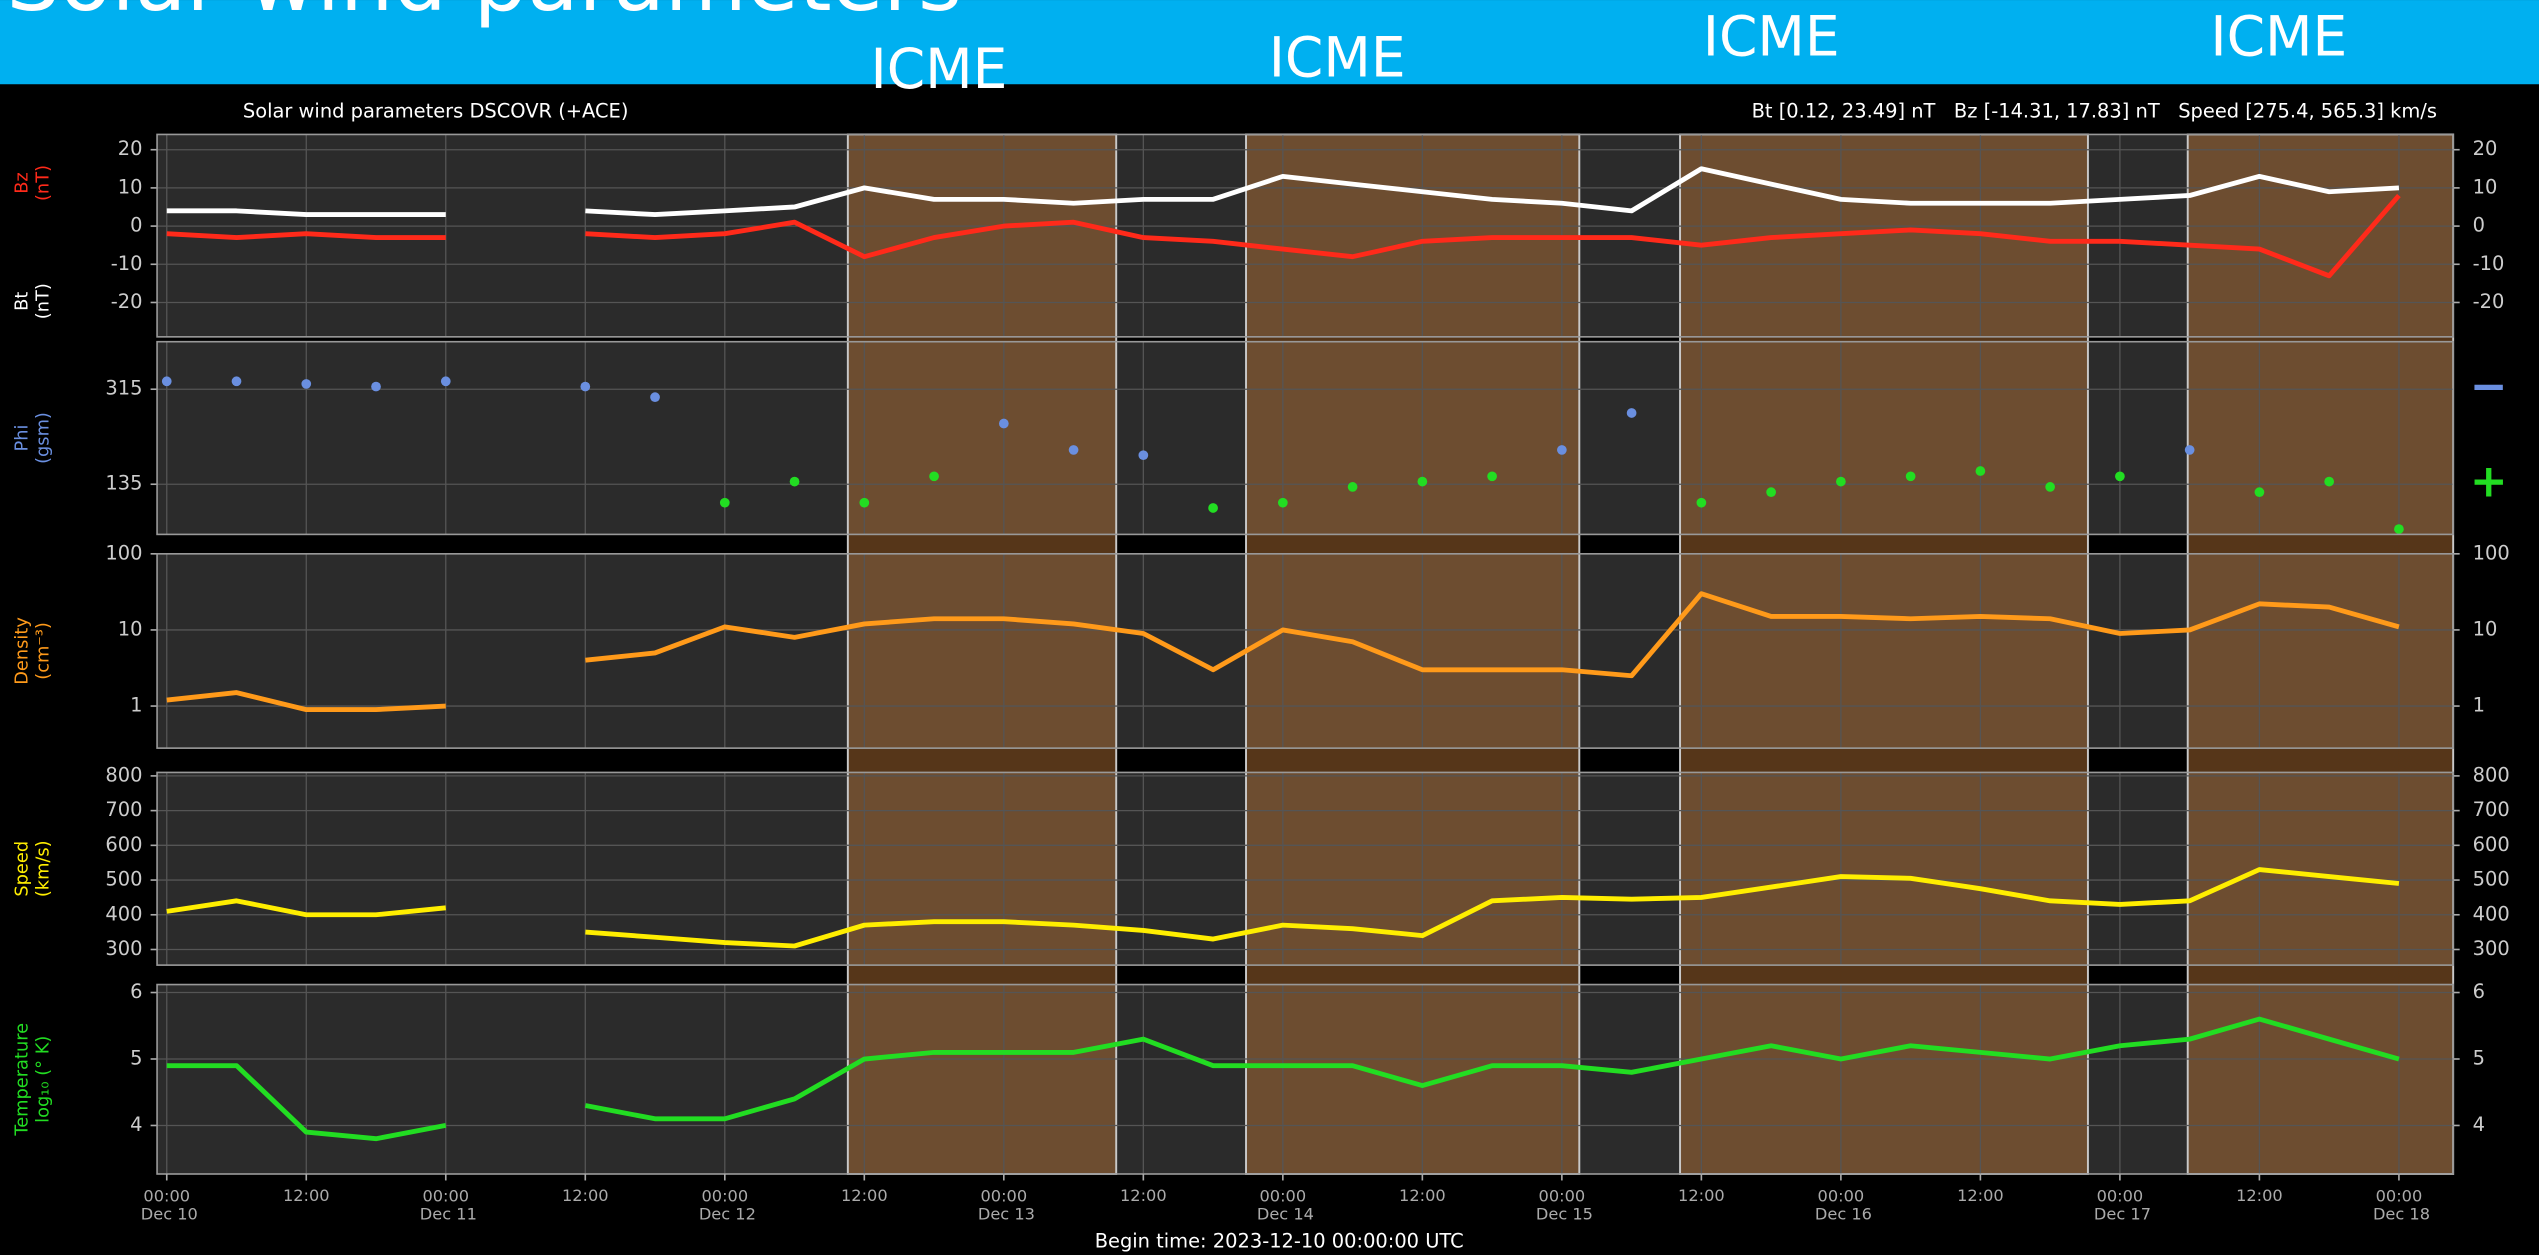  Describe the element at coordinates (1269, 42) in the screenshot. I see `heading-band` at that location.